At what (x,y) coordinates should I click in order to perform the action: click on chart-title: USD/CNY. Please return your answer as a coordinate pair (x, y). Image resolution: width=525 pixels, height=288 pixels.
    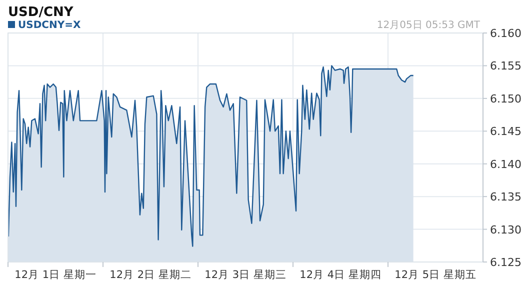
    Looking at the image, I should click on (41, 12).